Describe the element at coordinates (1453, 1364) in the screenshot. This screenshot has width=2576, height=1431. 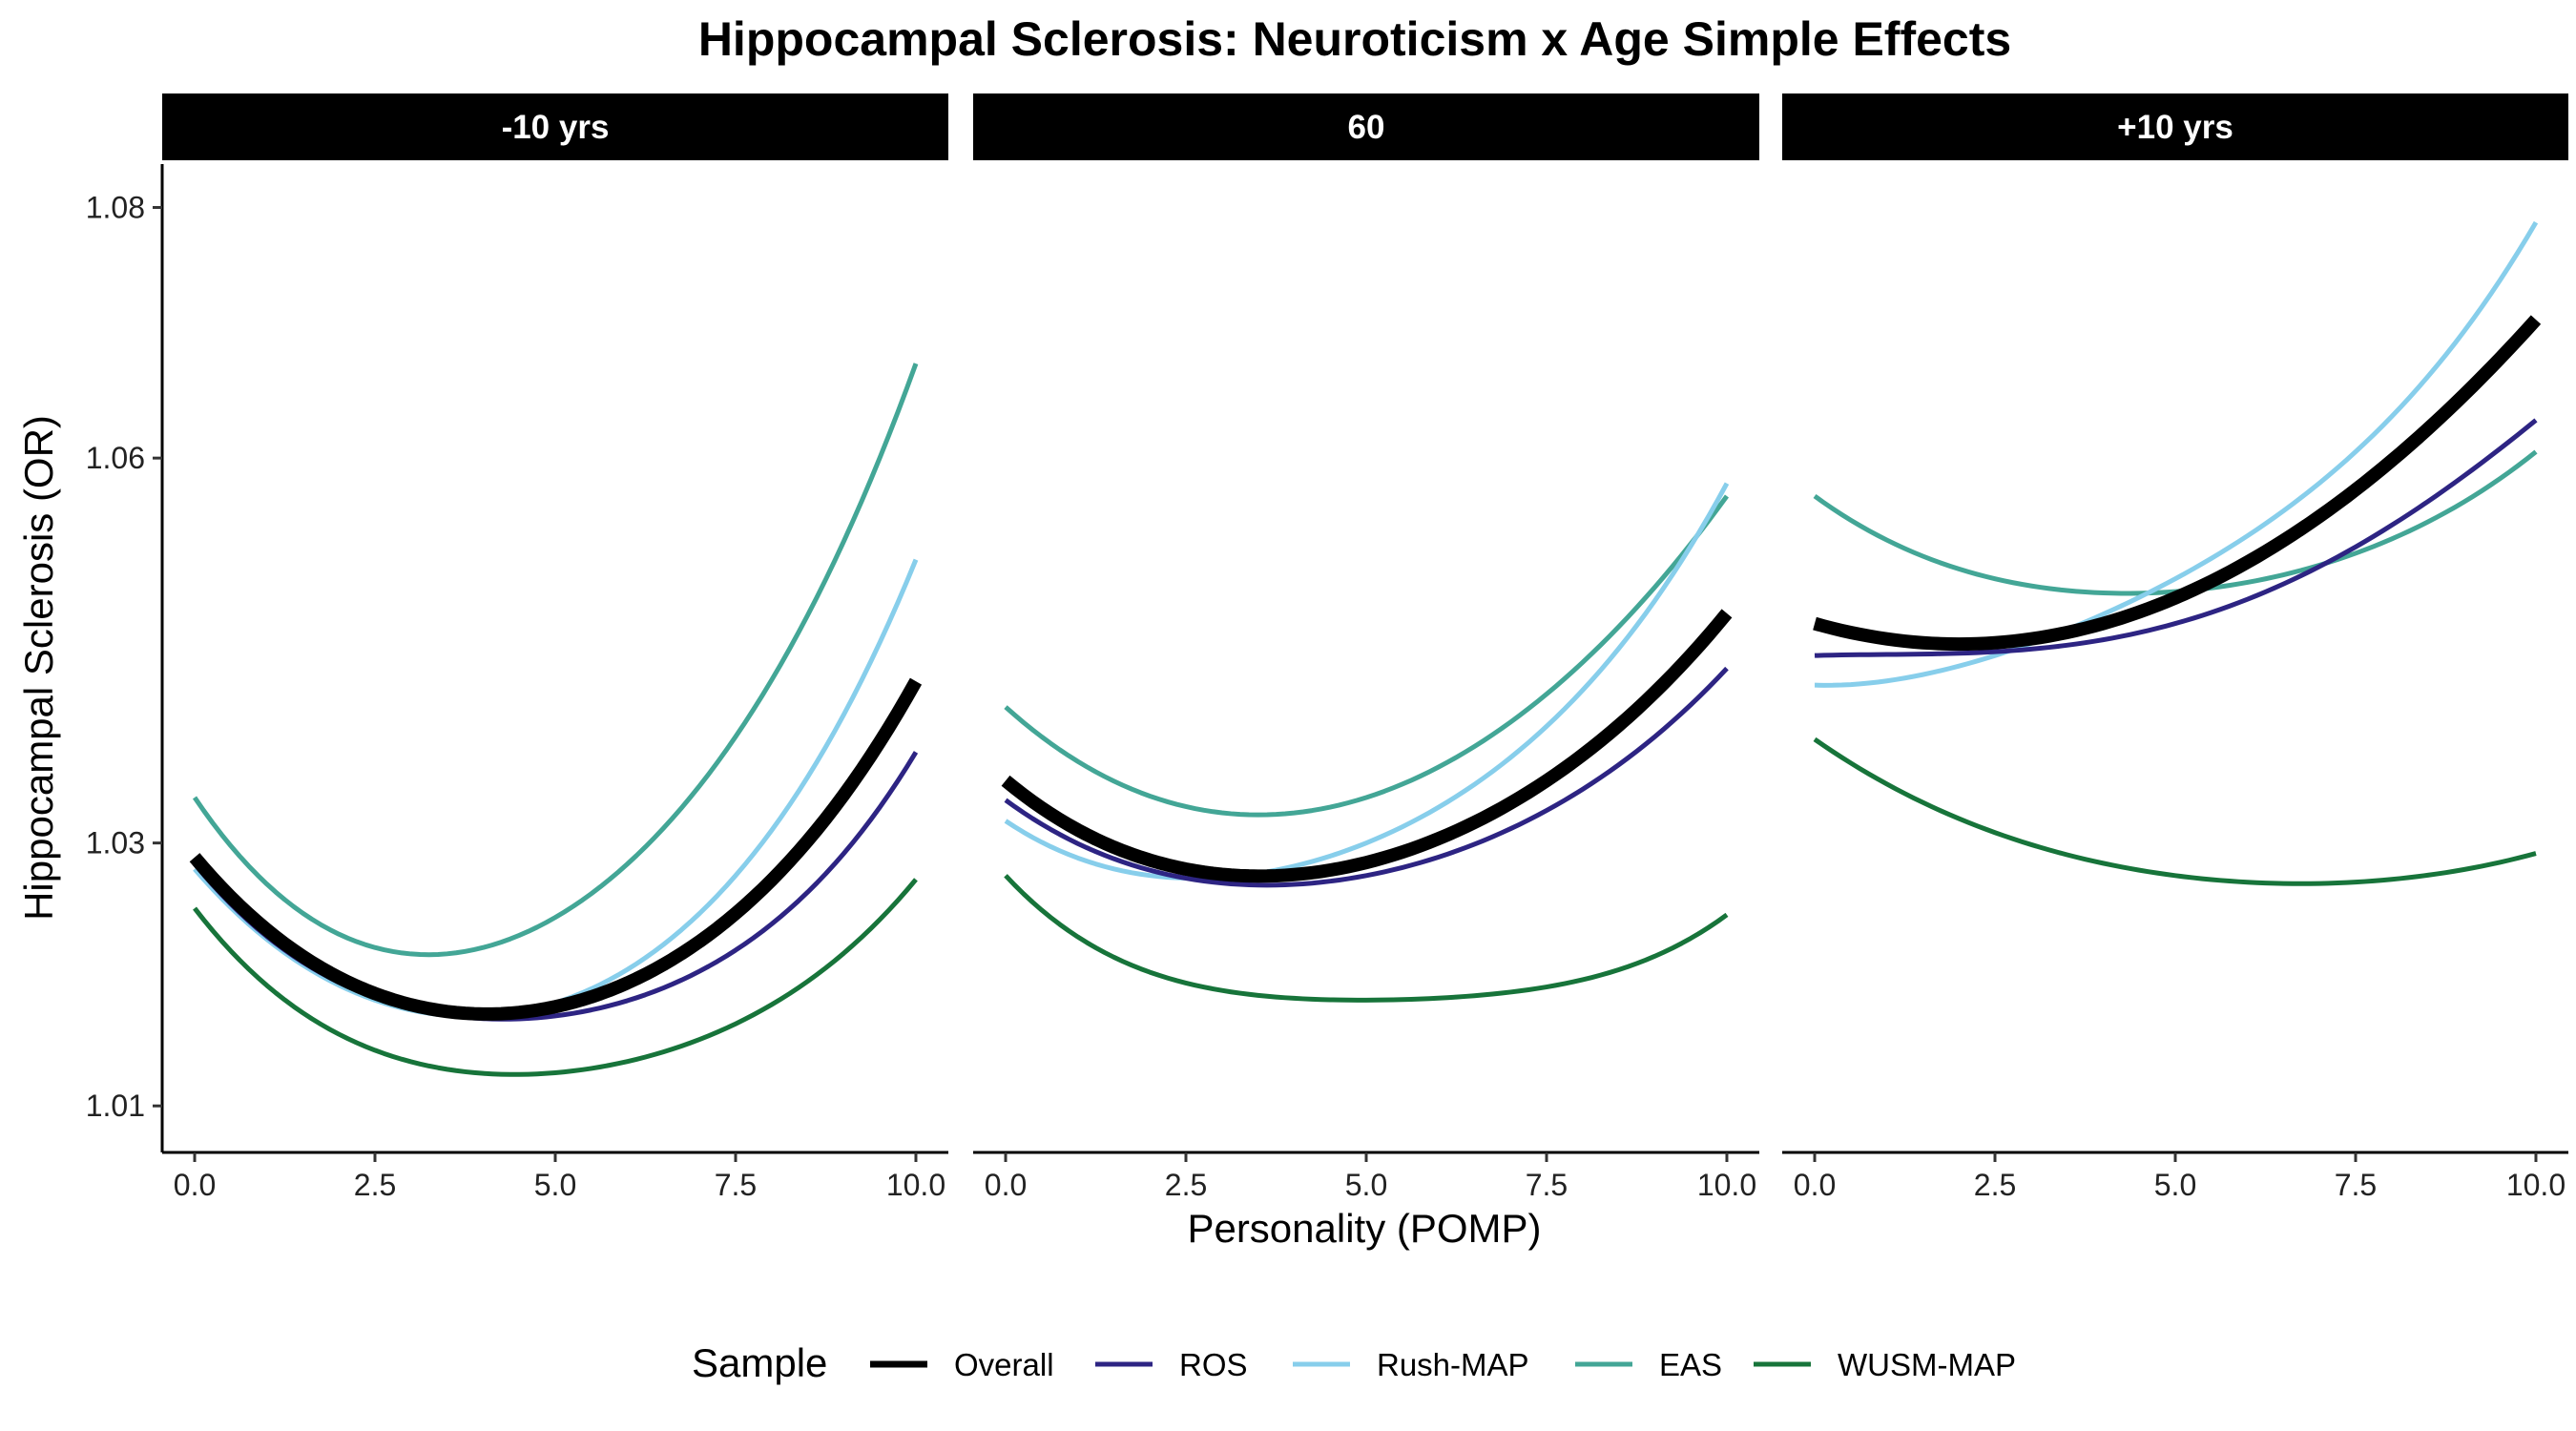
I see `legend-label: Rush-MAP` at that location.